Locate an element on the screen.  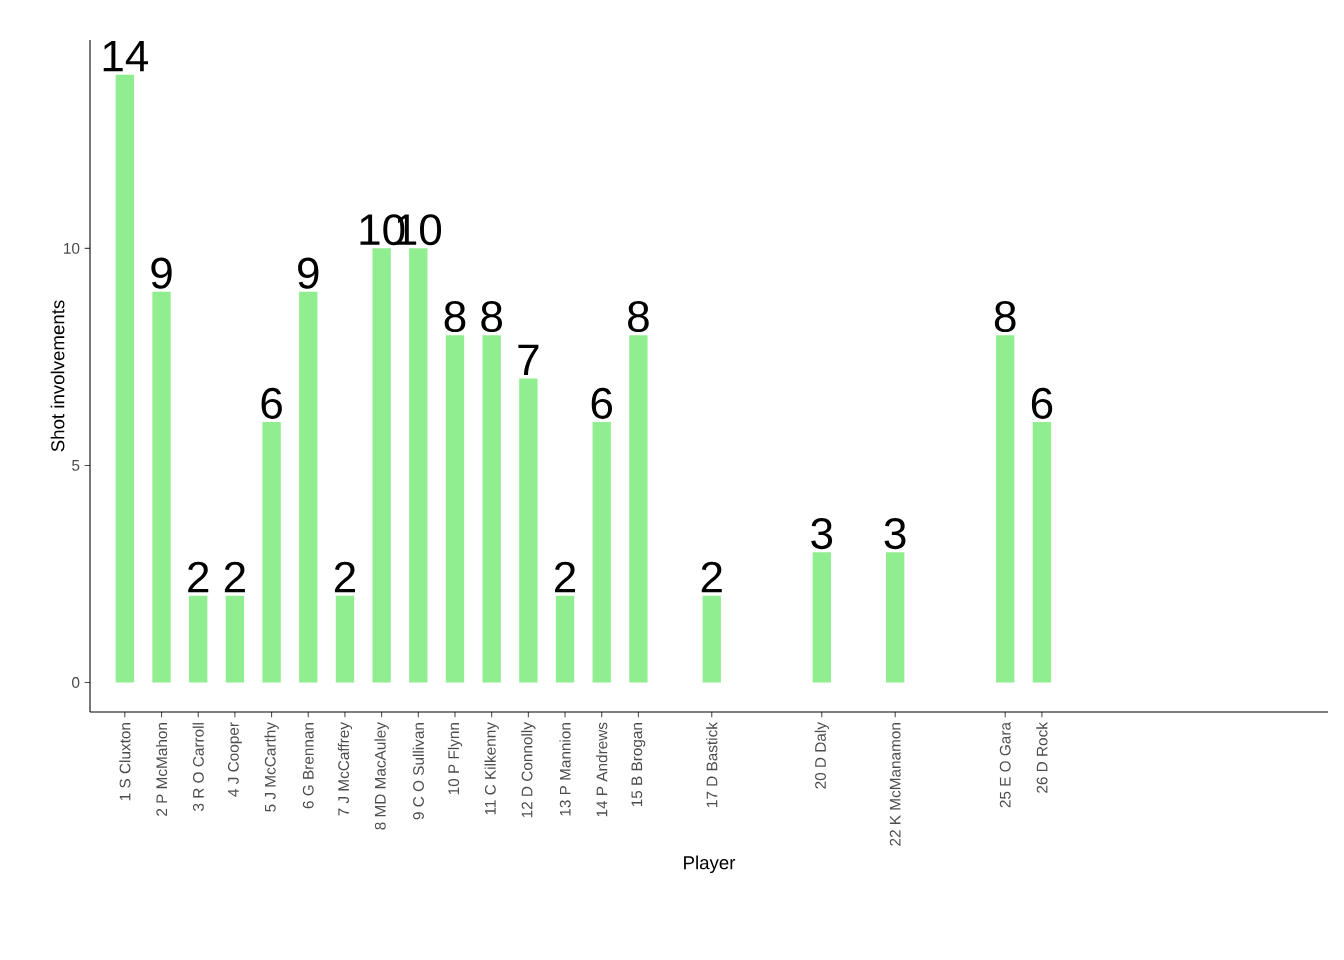
x-tick-label: 20 D Daly is located at coordinates (821, 755).